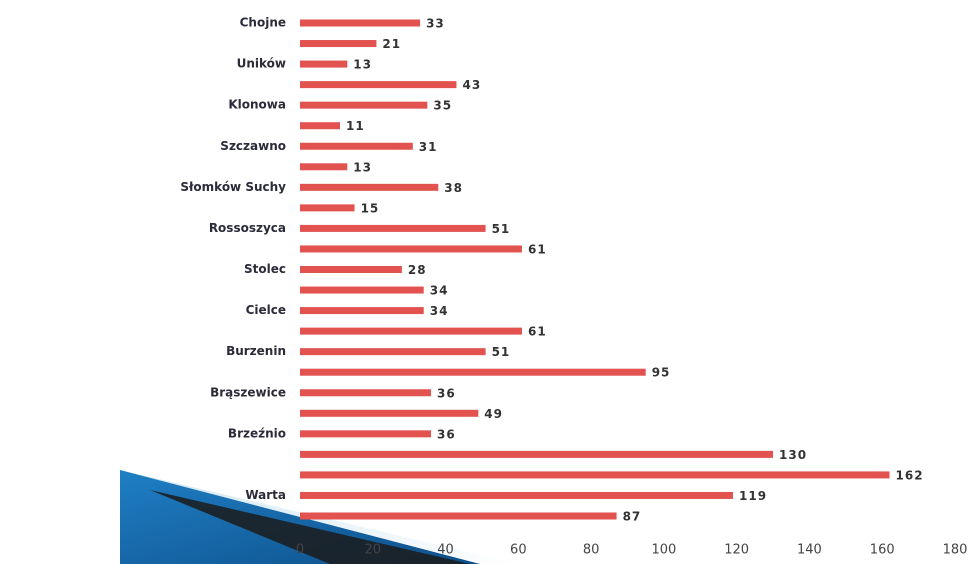 The height and width of the screenshot is (564, 975). What do you see at coordinates (882, 550) in the screenshot?
I see `x-tick-label: 160` at bounding box center [882, 550].